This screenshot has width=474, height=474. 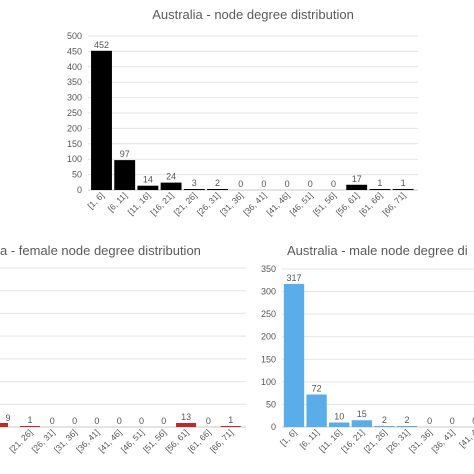 I want to click on c1-data-label: 3, so click(x=194, y=183).